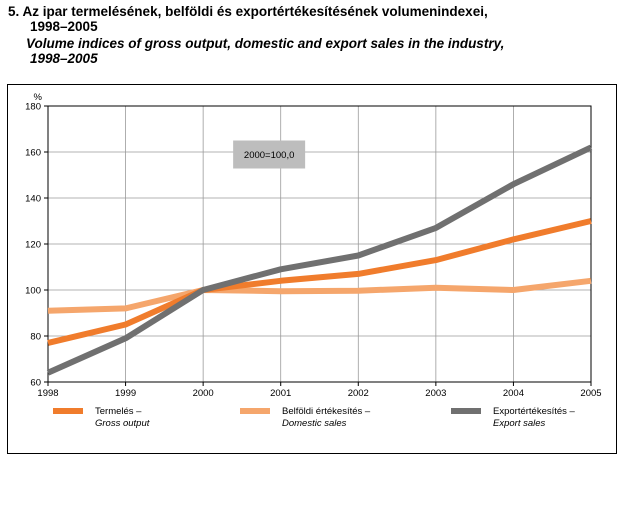  I want to click on x-tick-label-2005: 2005, so click(590, 393).